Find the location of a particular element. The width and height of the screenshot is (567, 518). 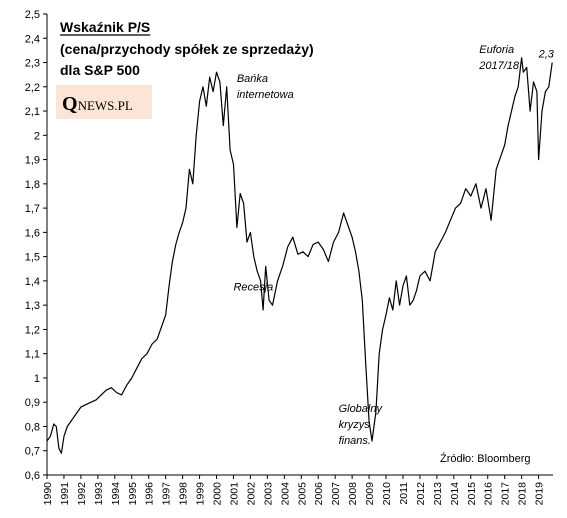

y-tick-label: 1,9 is located at coordinates (32, 161).